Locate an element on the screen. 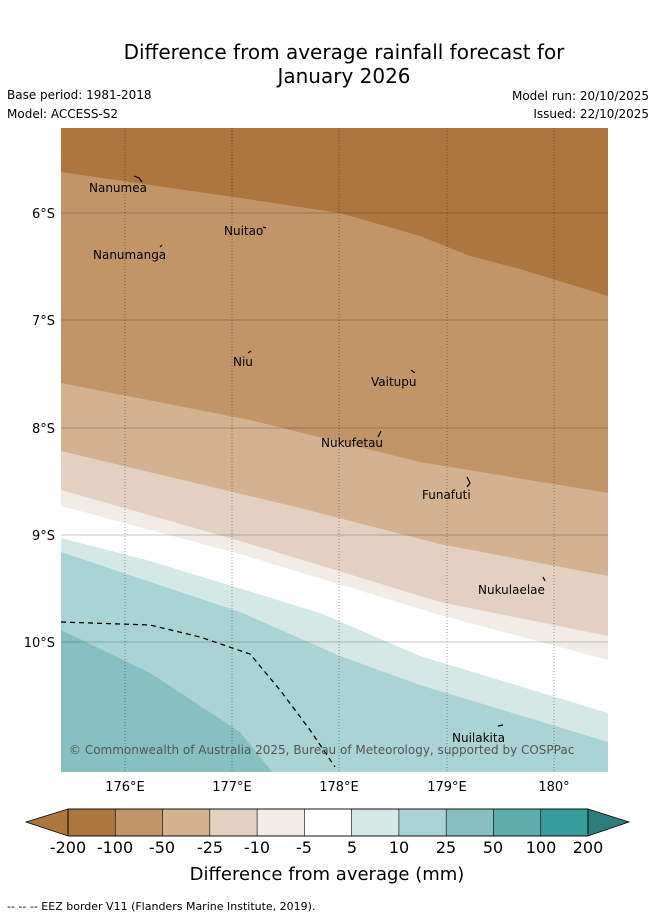 This screenshot has width=655, height=919. island-label: Nuitao is located at coordinates (243, 231).